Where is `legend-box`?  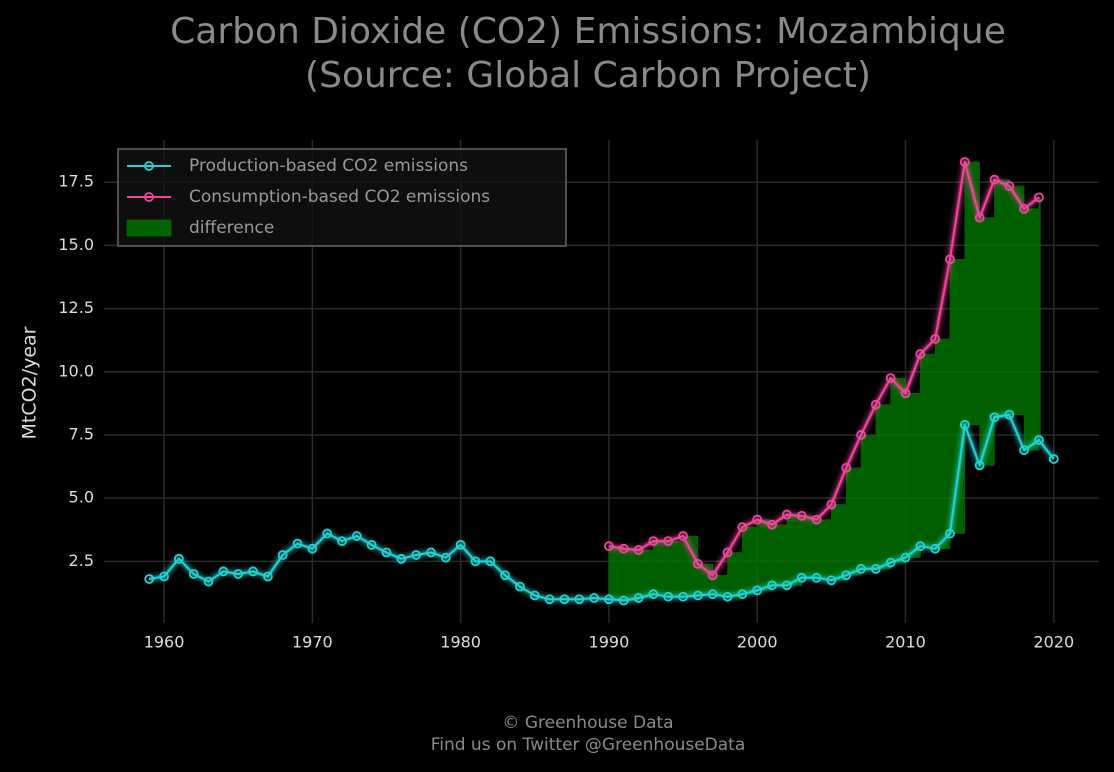 legend-box is located at coordinates (342, 197).